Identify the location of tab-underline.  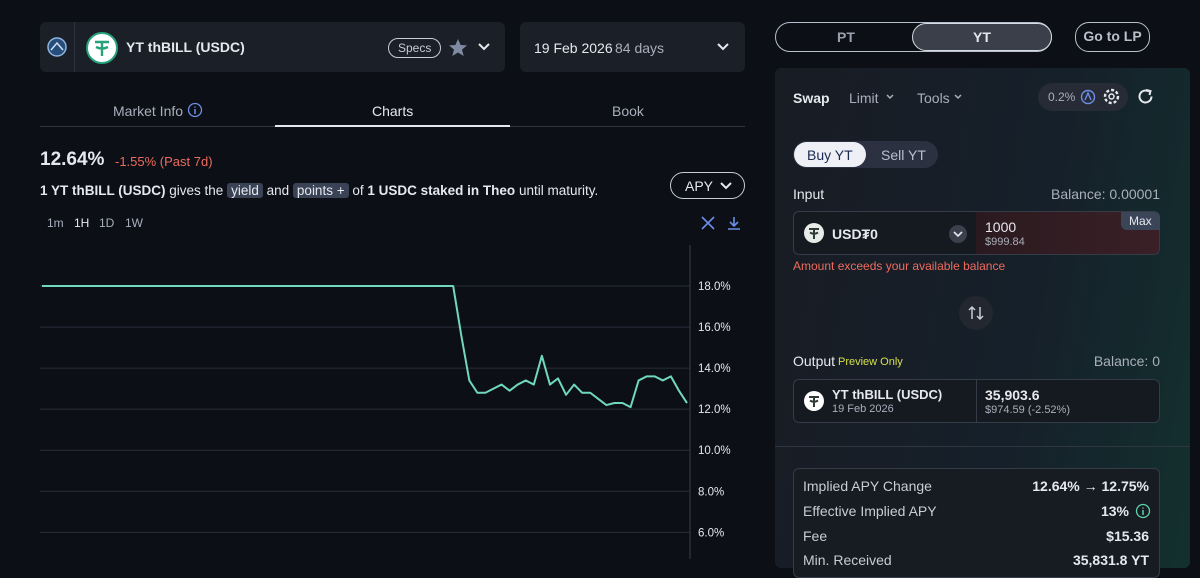
(392, 126).